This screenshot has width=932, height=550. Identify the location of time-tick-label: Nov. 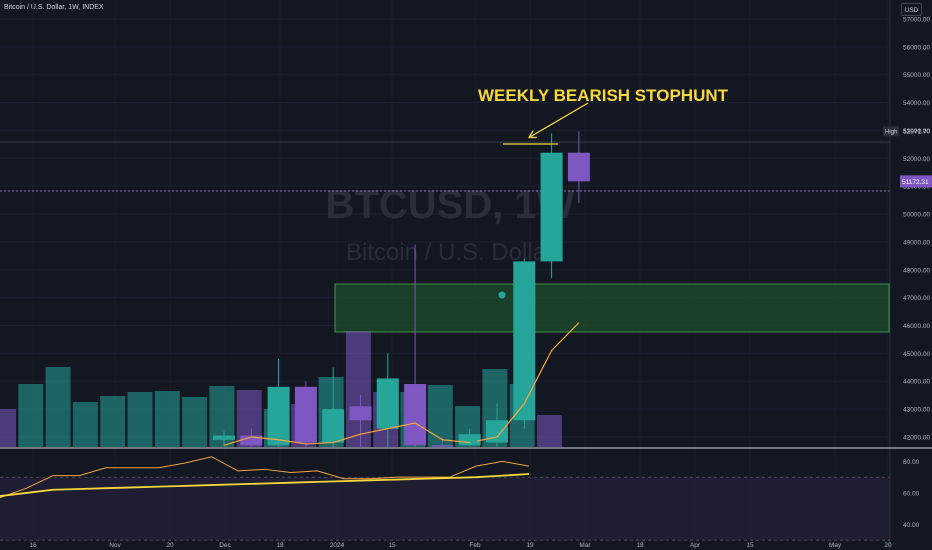
(115, 545).